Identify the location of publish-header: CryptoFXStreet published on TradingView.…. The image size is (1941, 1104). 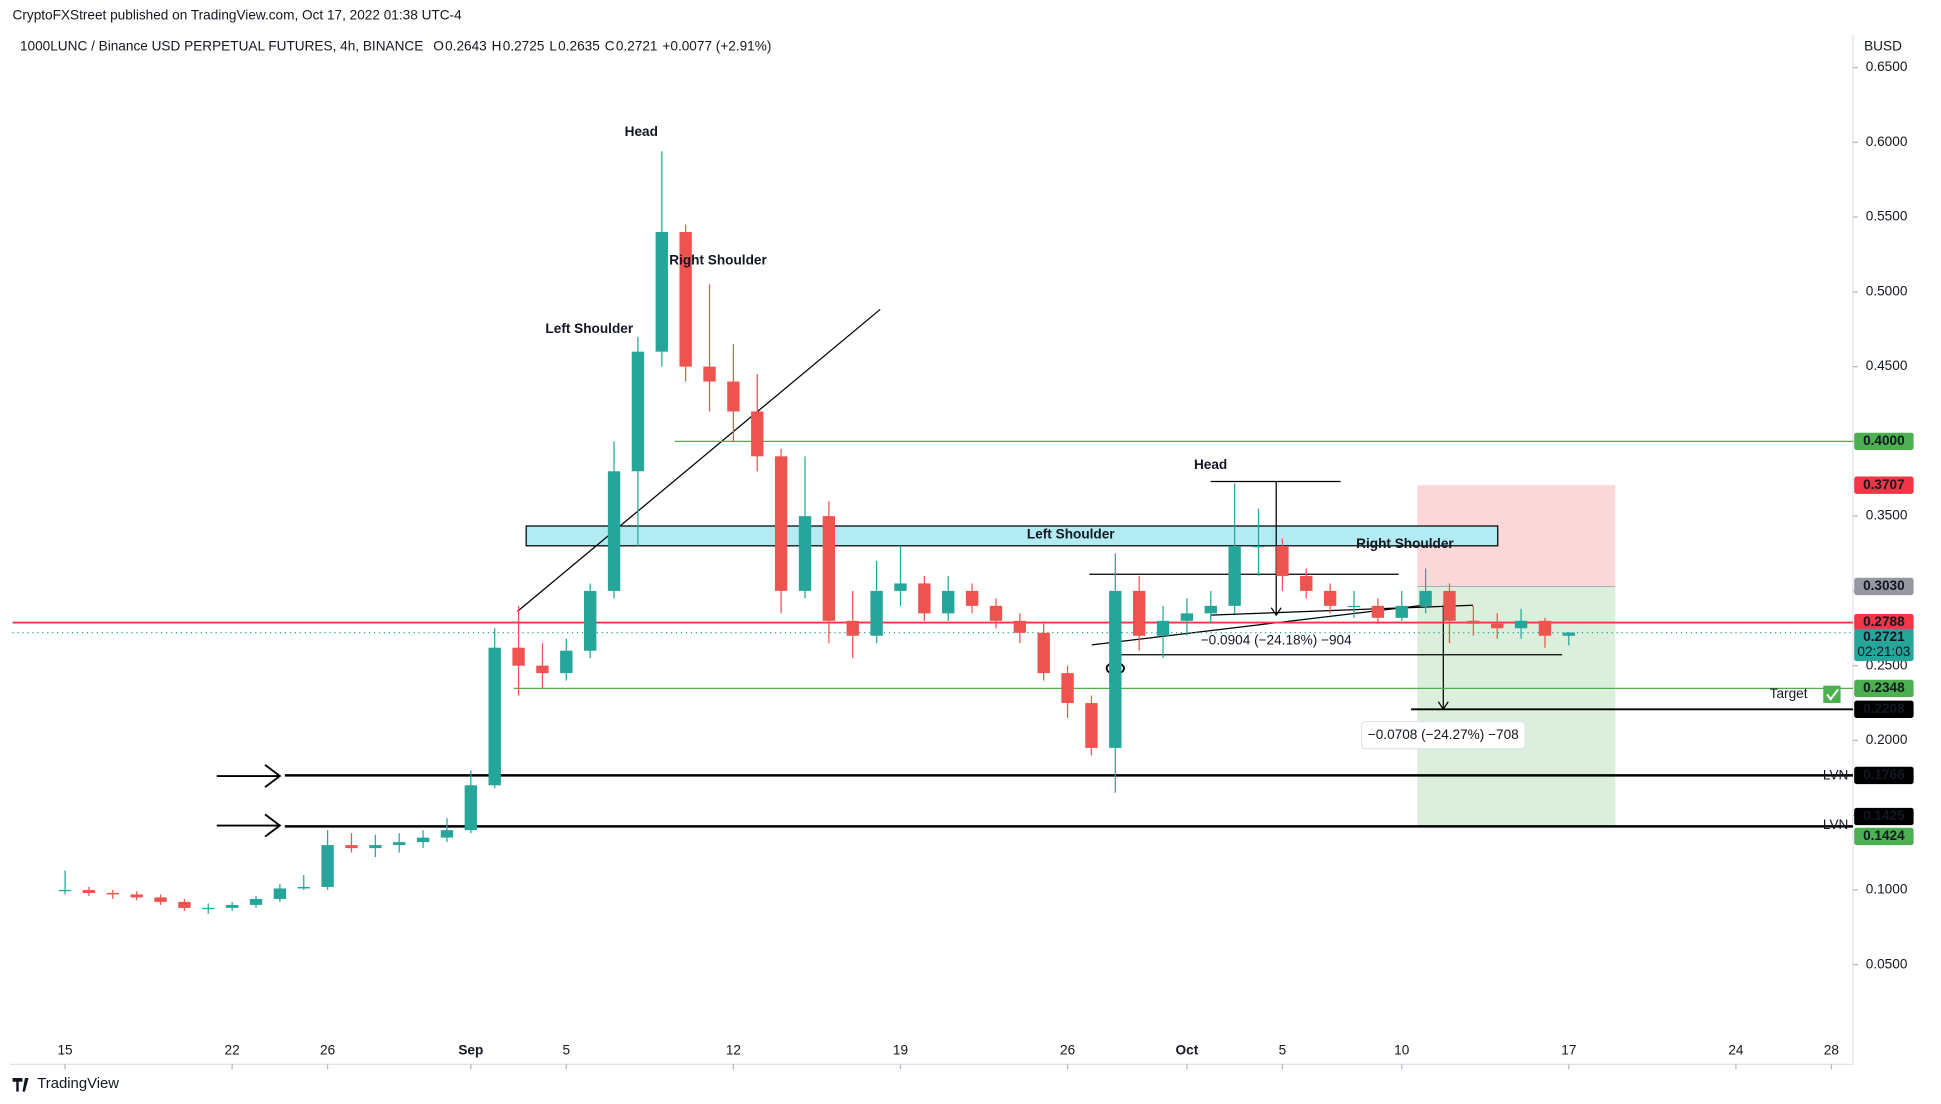
(238, 15).